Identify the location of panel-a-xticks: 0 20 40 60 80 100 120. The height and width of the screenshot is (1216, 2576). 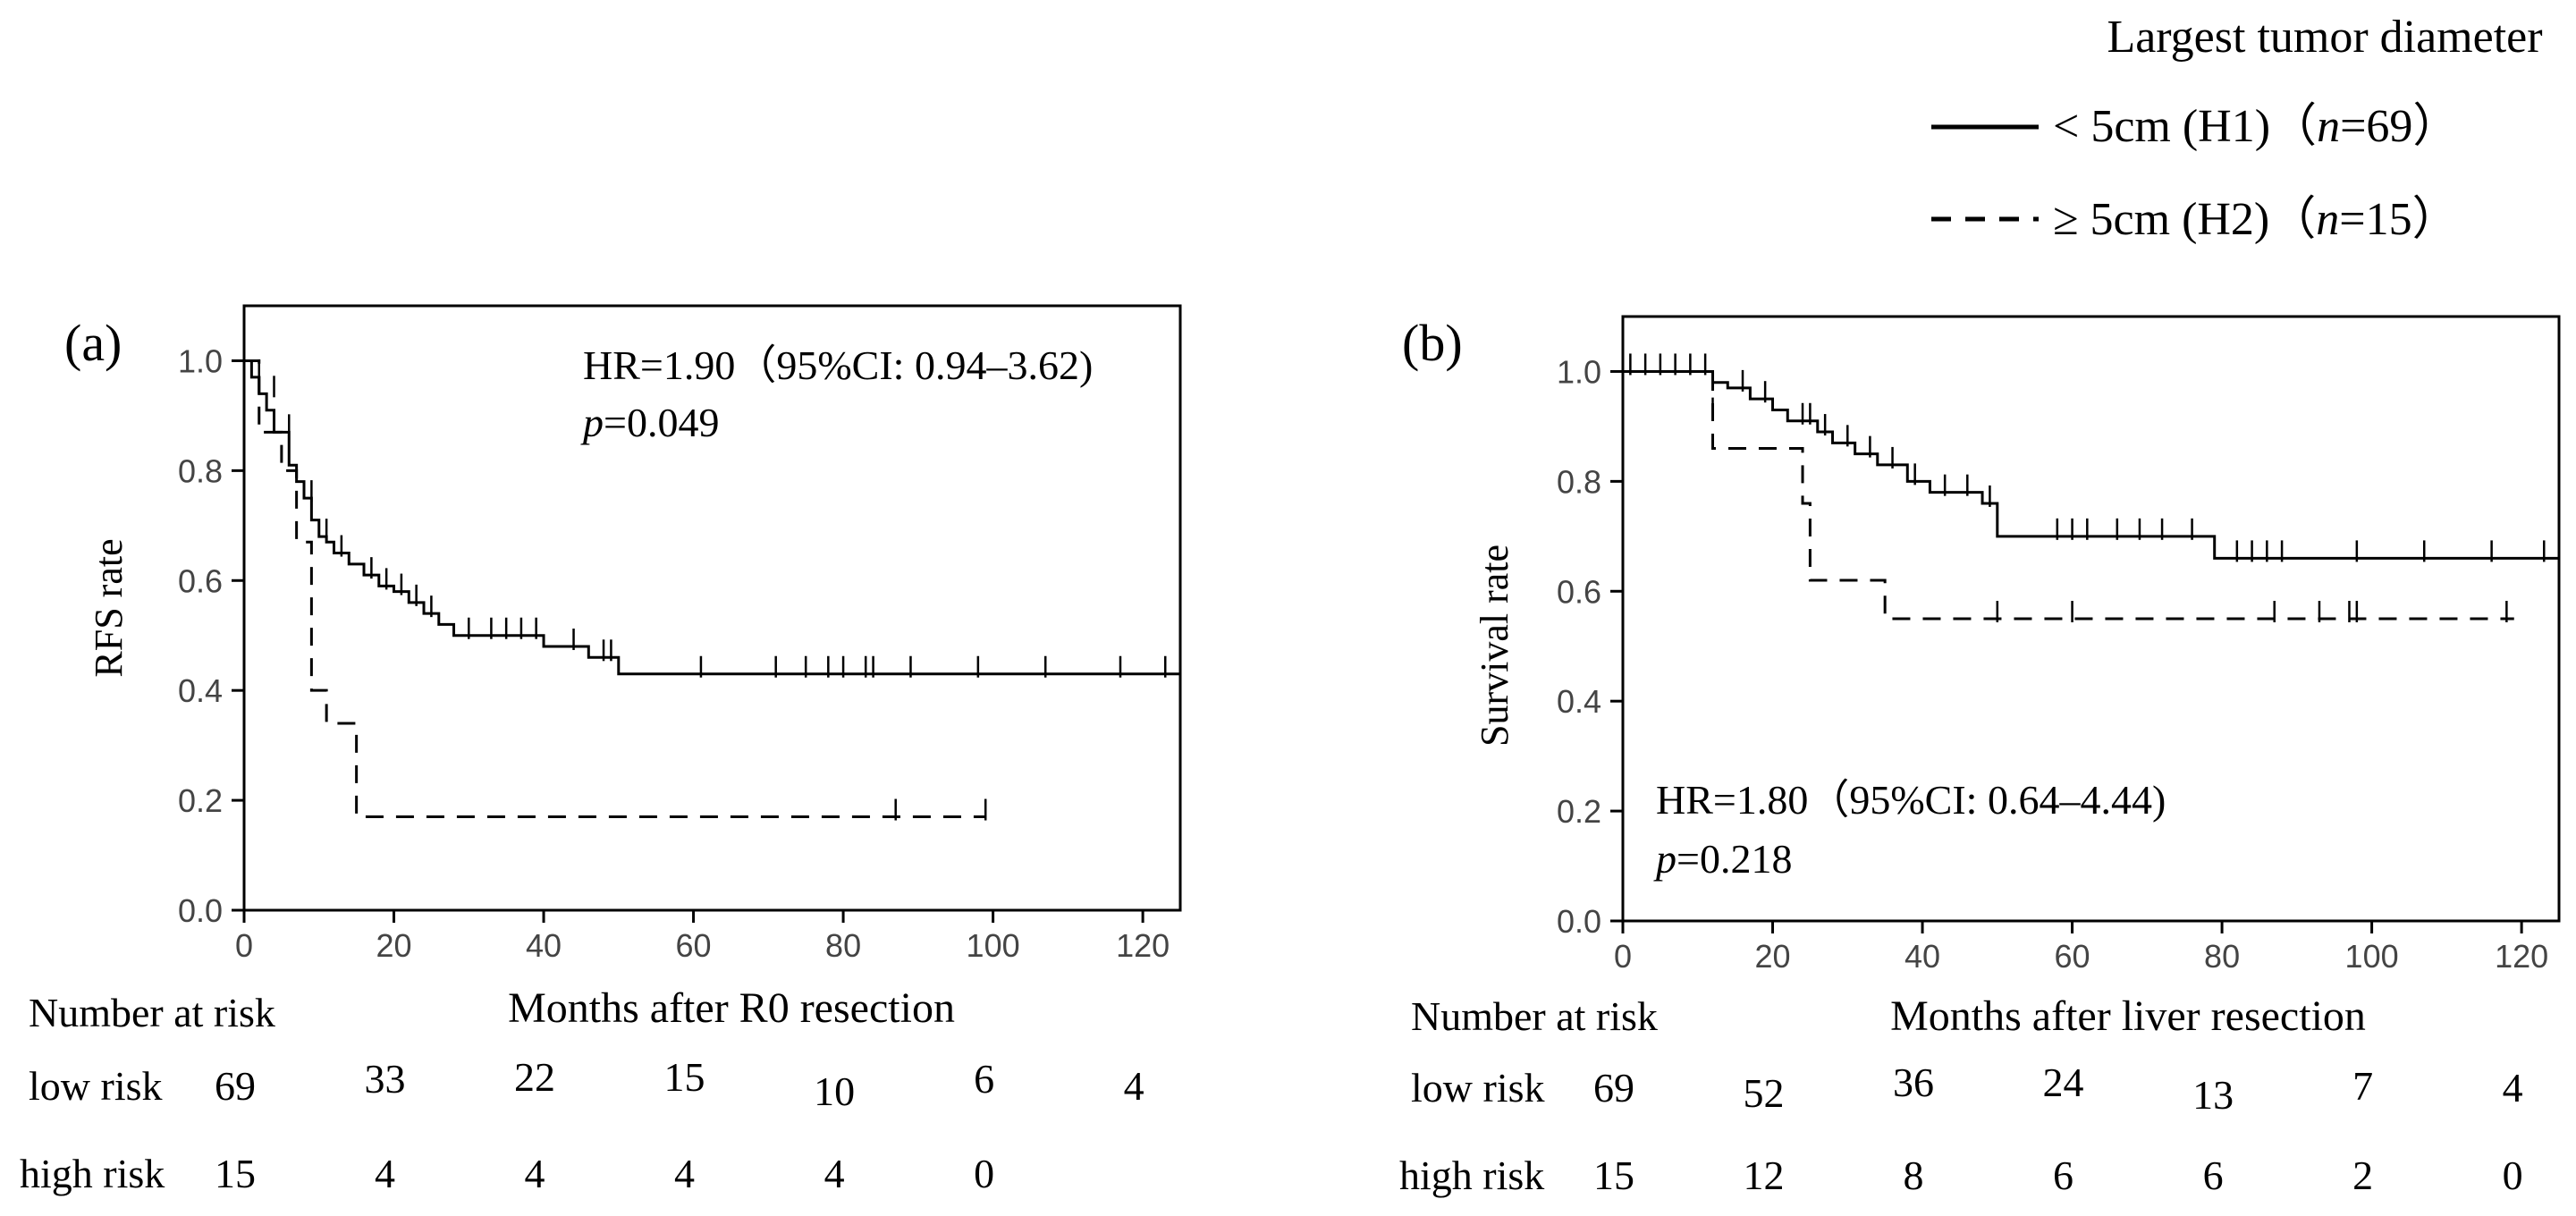
(702, 937).